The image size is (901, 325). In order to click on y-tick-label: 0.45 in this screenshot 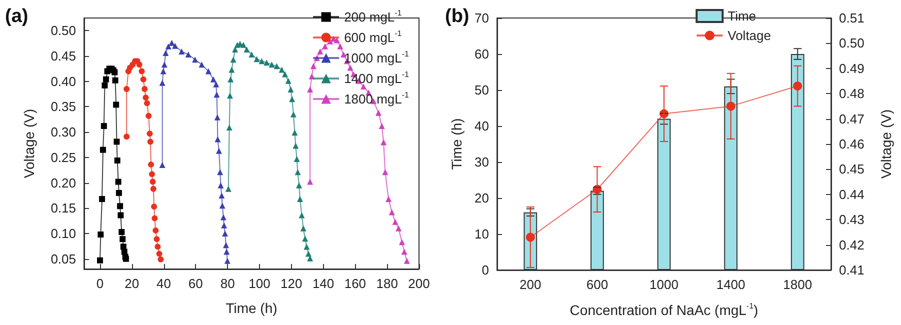, I will do `click(63, 56)`.